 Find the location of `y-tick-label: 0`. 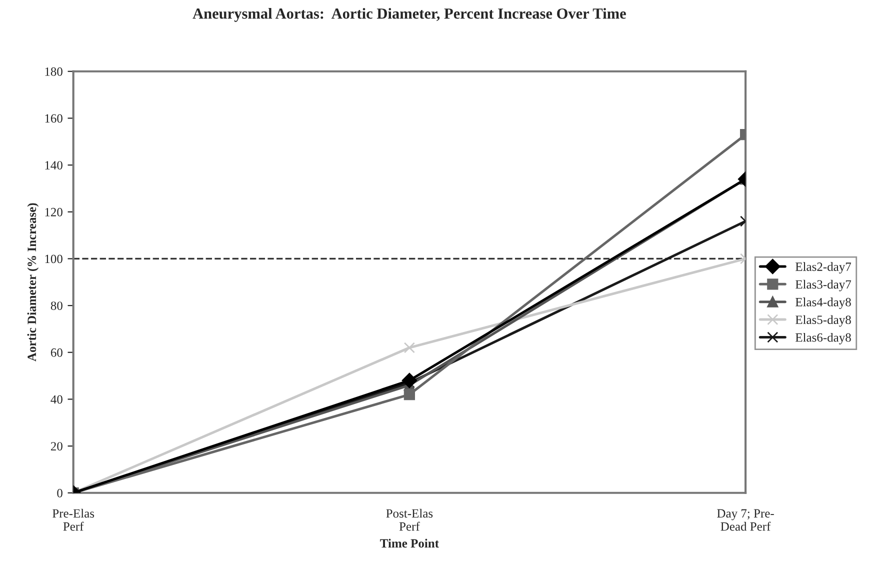

y-tick-label: 0 is located at coordinates (59, 493).